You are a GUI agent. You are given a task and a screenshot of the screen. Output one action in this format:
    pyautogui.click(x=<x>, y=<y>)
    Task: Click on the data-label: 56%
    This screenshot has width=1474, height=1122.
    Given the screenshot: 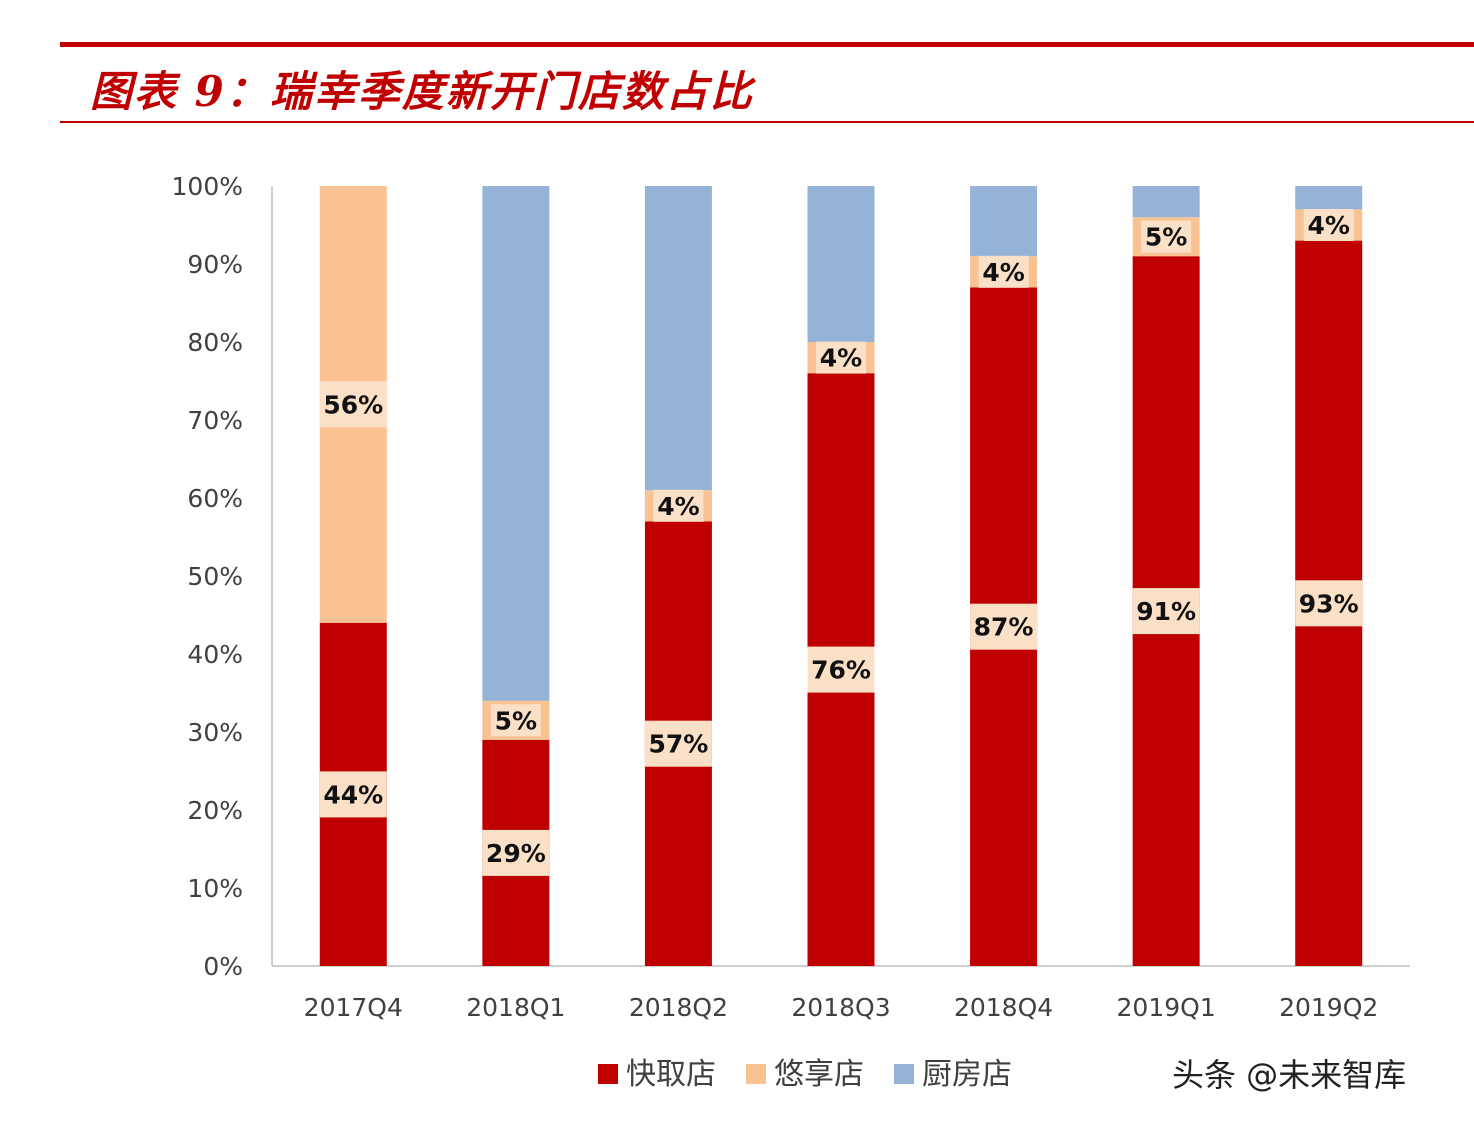 What is the action you would take?
    pyautogui.click(x=353, y=404)
    